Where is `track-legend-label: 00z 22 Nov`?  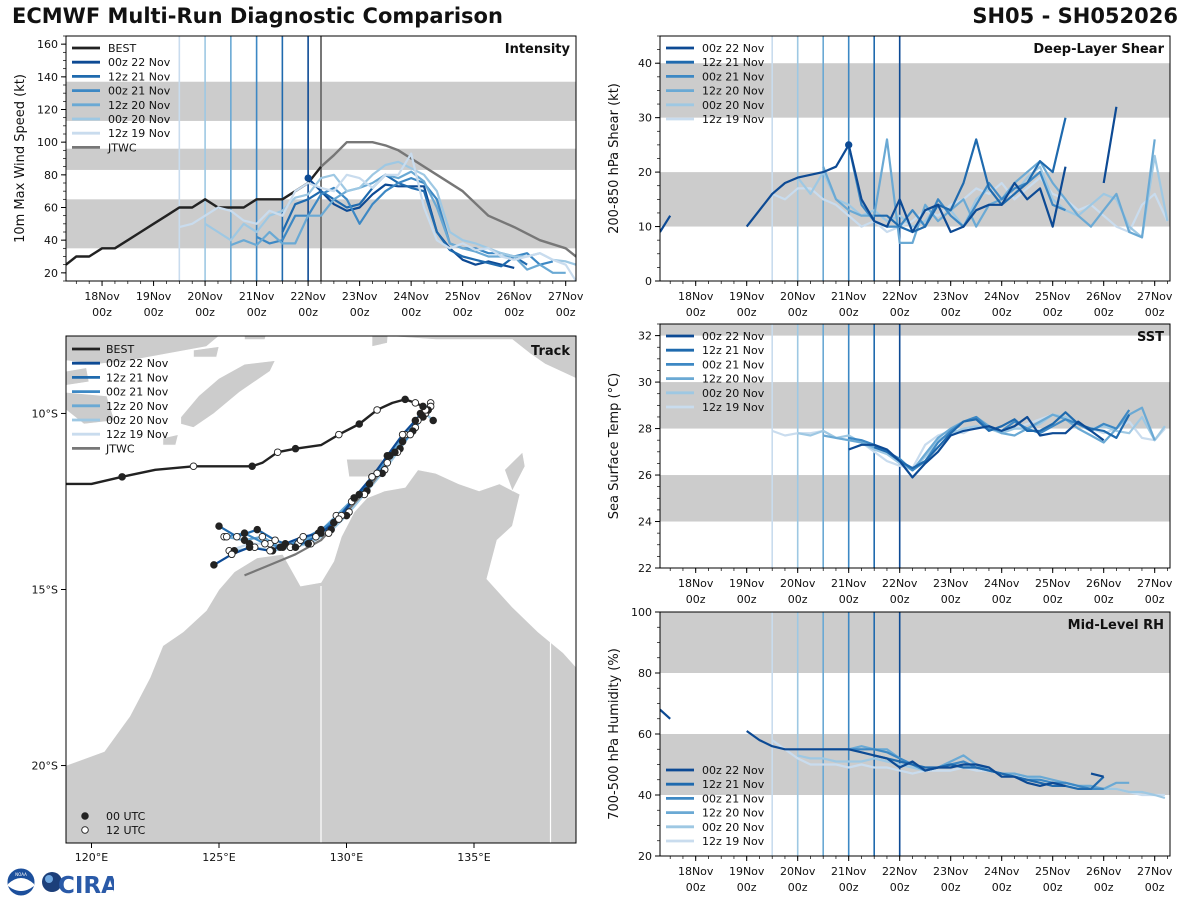
track-legend-label: 00z 22 Nov is located at coordinates (137, 363).